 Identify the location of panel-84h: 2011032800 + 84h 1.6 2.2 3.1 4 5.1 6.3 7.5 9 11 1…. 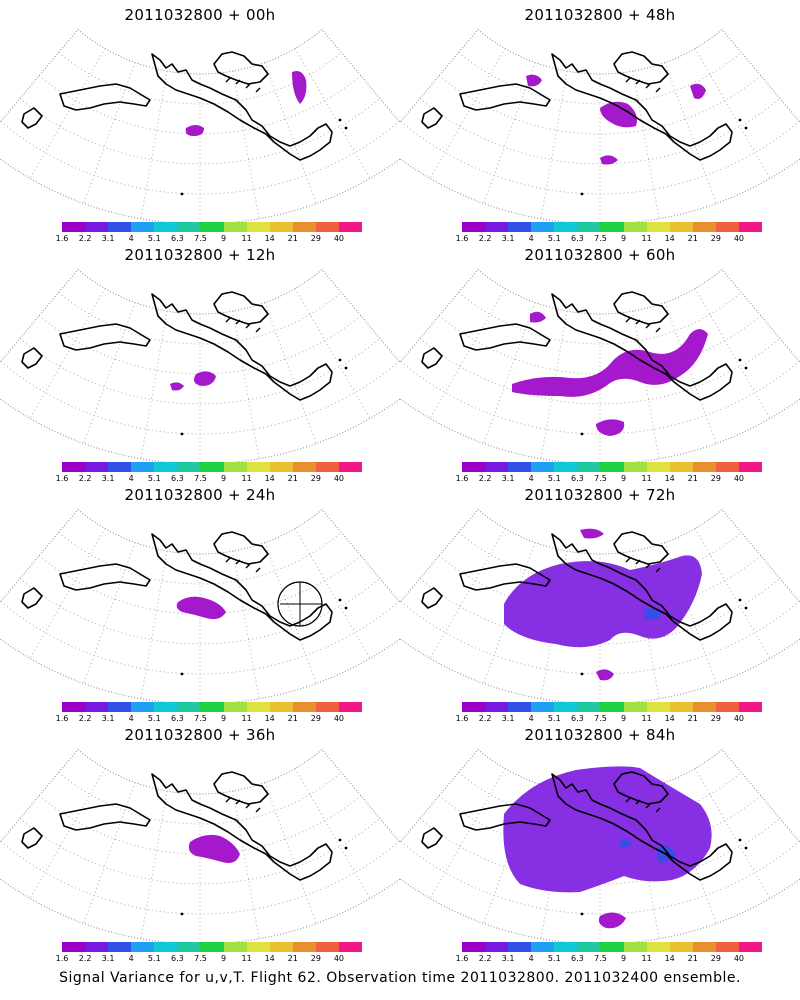
(600, 841).